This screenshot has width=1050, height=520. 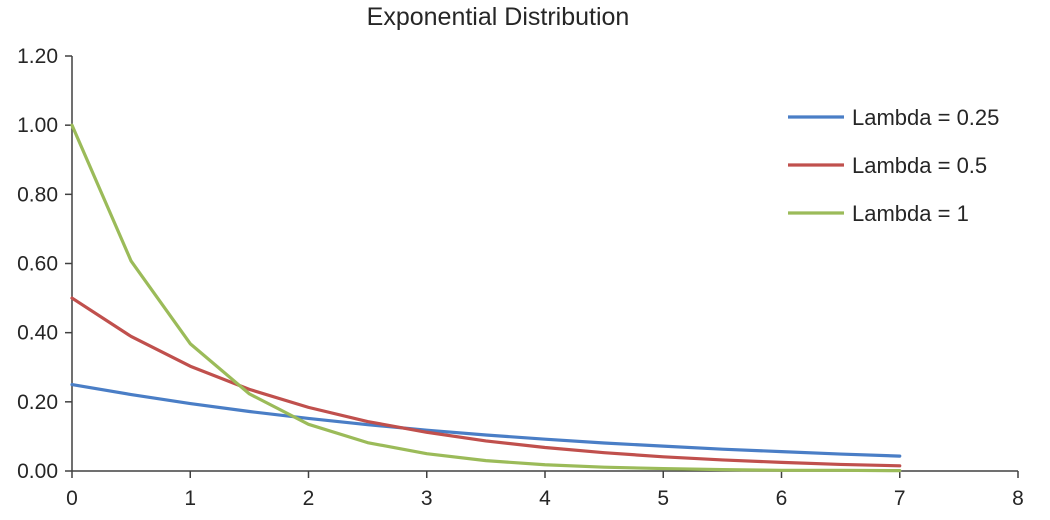 What do you see at coordinates (900, 498) in the screenshot?
I see `x-tick-label: 7` at bounding box center [900, 498].